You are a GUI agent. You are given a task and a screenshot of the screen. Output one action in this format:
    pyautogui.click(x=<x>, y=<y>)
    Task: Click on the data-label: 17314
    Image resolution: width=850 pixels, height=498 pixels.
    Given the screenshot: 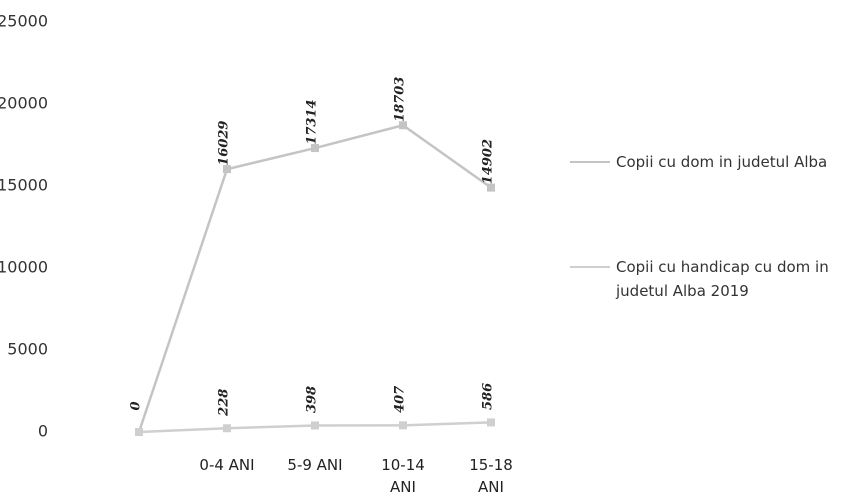 What is the action you would take?
    pyautogui.click(x=312, y=121)
    